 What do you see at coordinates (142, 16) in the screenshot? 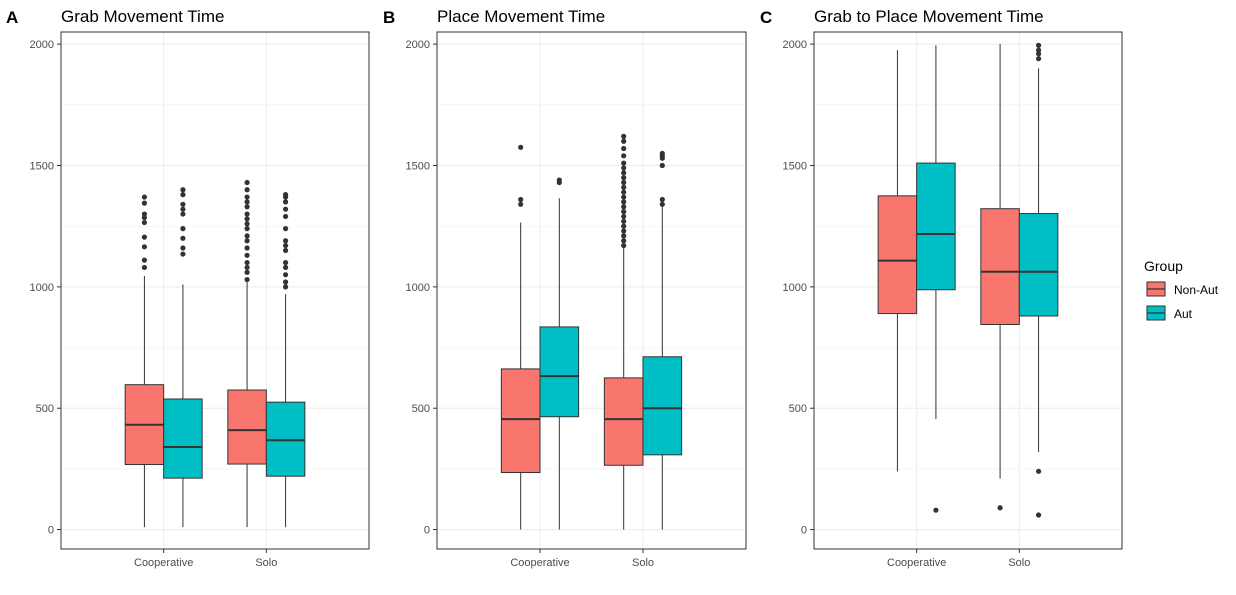
I see `panel-title: Grab Movement Time` at bounding box center [142, 16].